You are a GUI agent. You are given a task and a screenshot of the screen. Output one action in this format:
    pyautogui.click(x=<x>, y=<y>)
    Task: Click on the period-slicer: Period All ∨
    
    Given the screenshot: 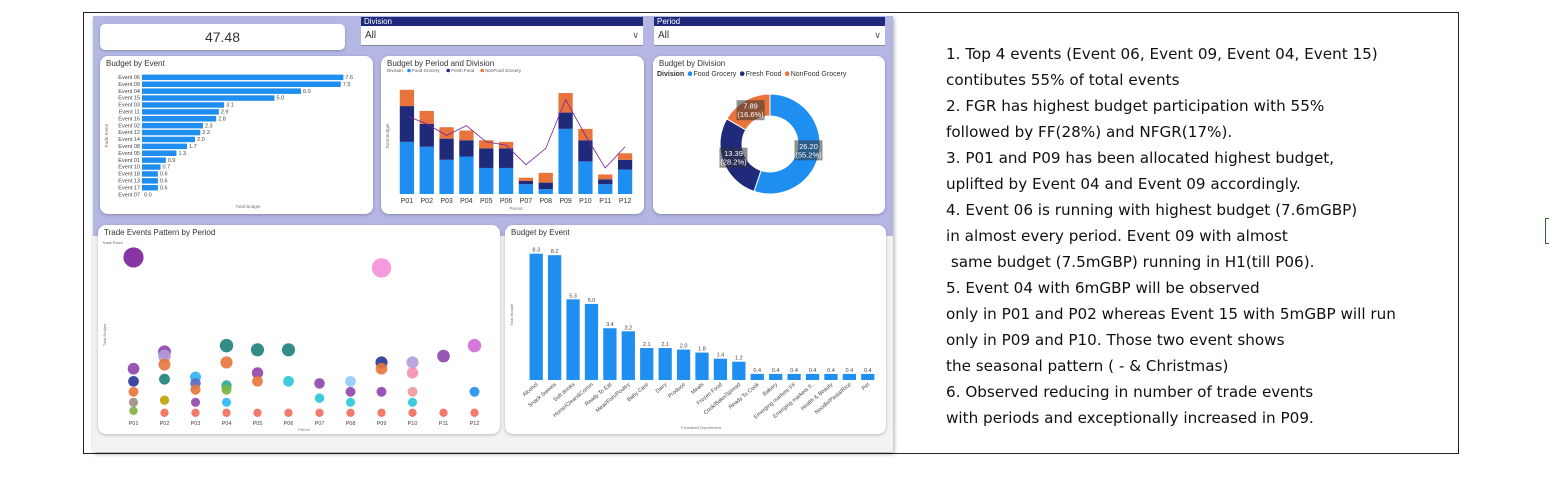 What is the action you would take?
    pyautogui.click(x=769, y=32)
    